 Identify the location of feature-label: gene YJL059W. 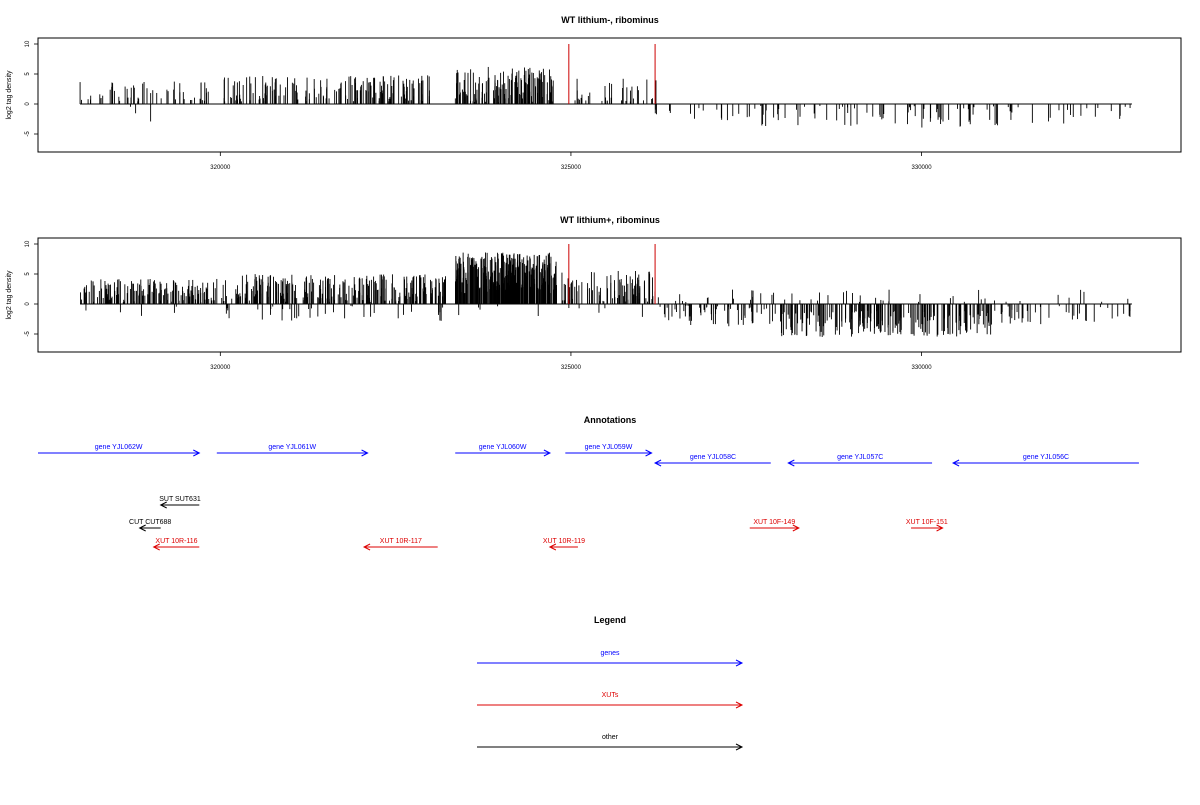
(609, 447).